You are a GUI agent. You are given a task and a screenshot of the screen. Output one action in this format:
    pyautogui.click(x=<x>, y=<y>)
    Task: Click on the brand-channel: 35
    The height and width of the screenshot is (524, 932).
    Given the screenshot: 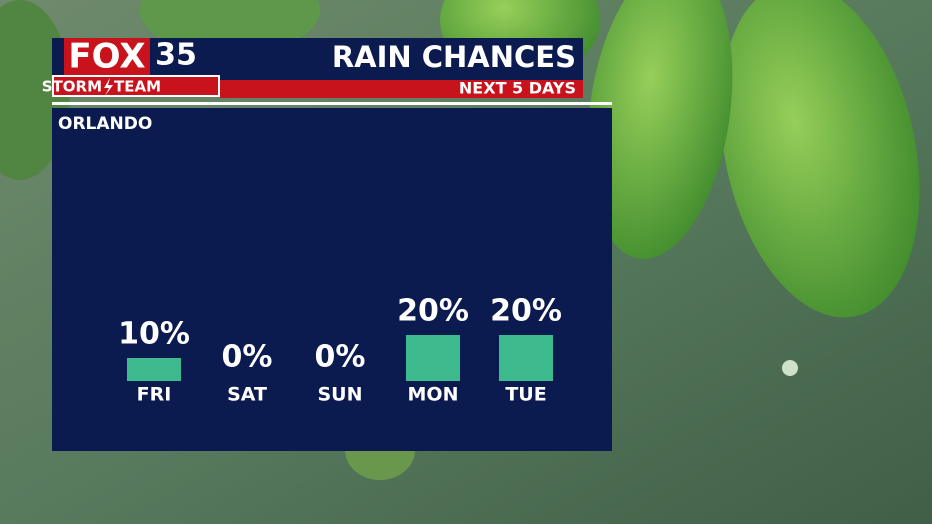 What is the action you would take?
    pyautogui.click(x=176, y=55)
    